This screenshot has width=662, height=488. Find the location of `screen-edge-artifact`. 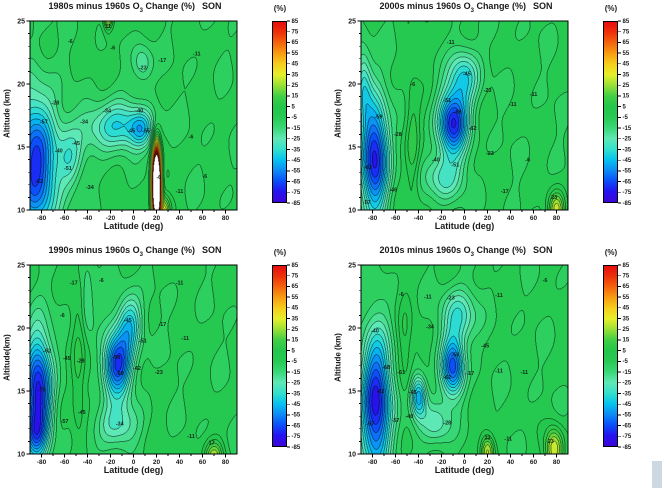

screen-edge-artifact is located at coordinates (657, 474).